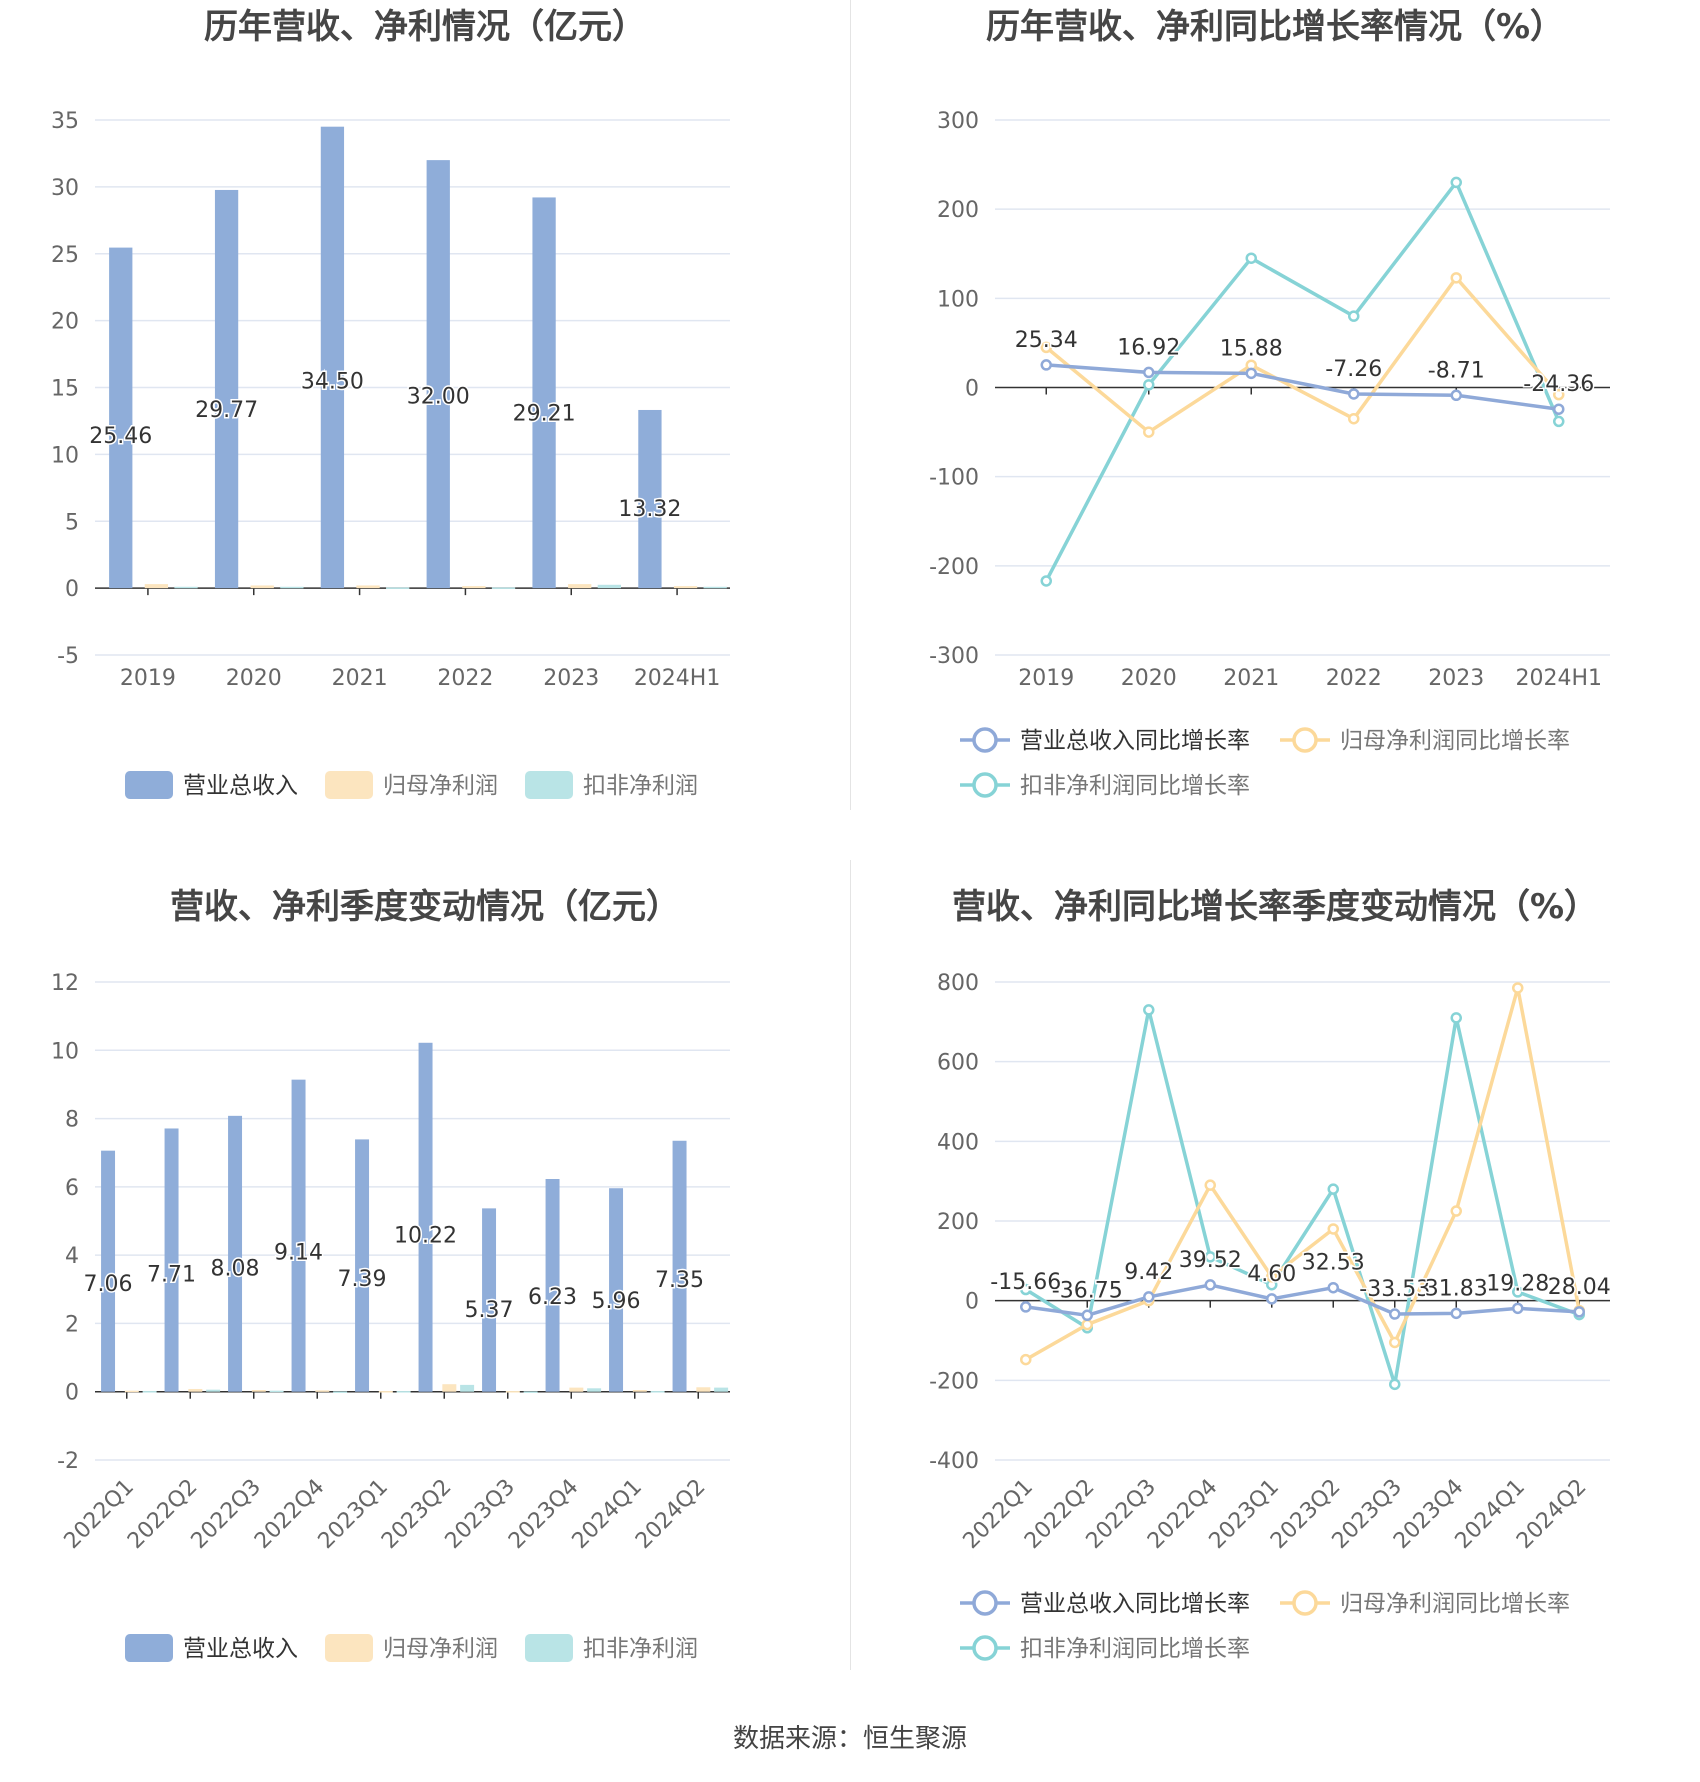 The image size is (1700, 1782). What do you see at coordinates (289, 1514) in the screenshot?
I see `x-tick-label: 2022Q4` at bounding box center [289, 1514].